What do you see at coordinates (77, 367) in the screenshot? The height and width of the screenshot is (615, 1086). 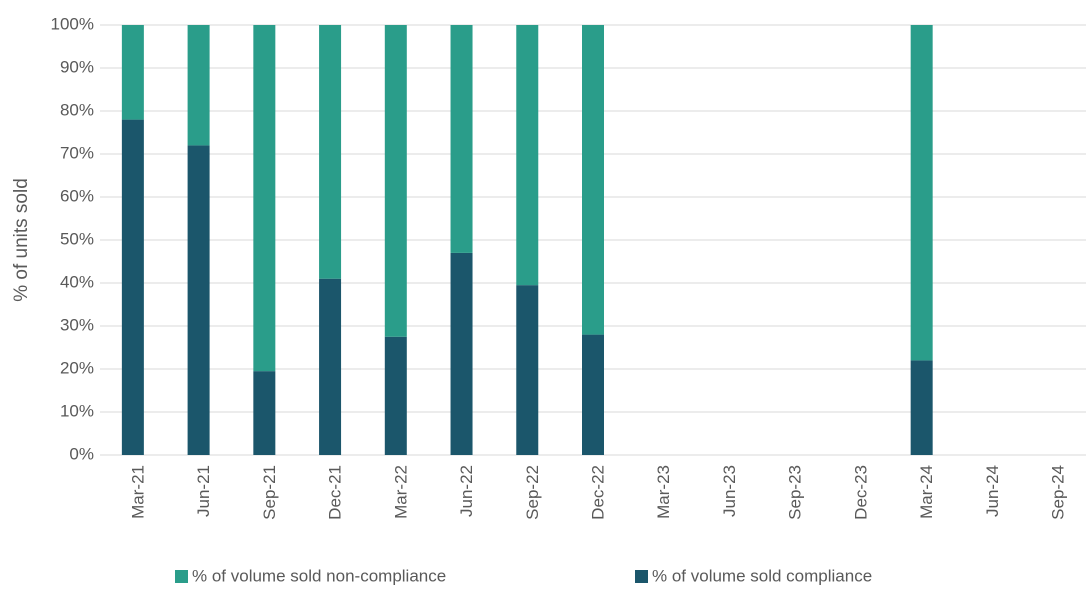 I see `y-tick-label: 20%` at bounding box center [77, 367].